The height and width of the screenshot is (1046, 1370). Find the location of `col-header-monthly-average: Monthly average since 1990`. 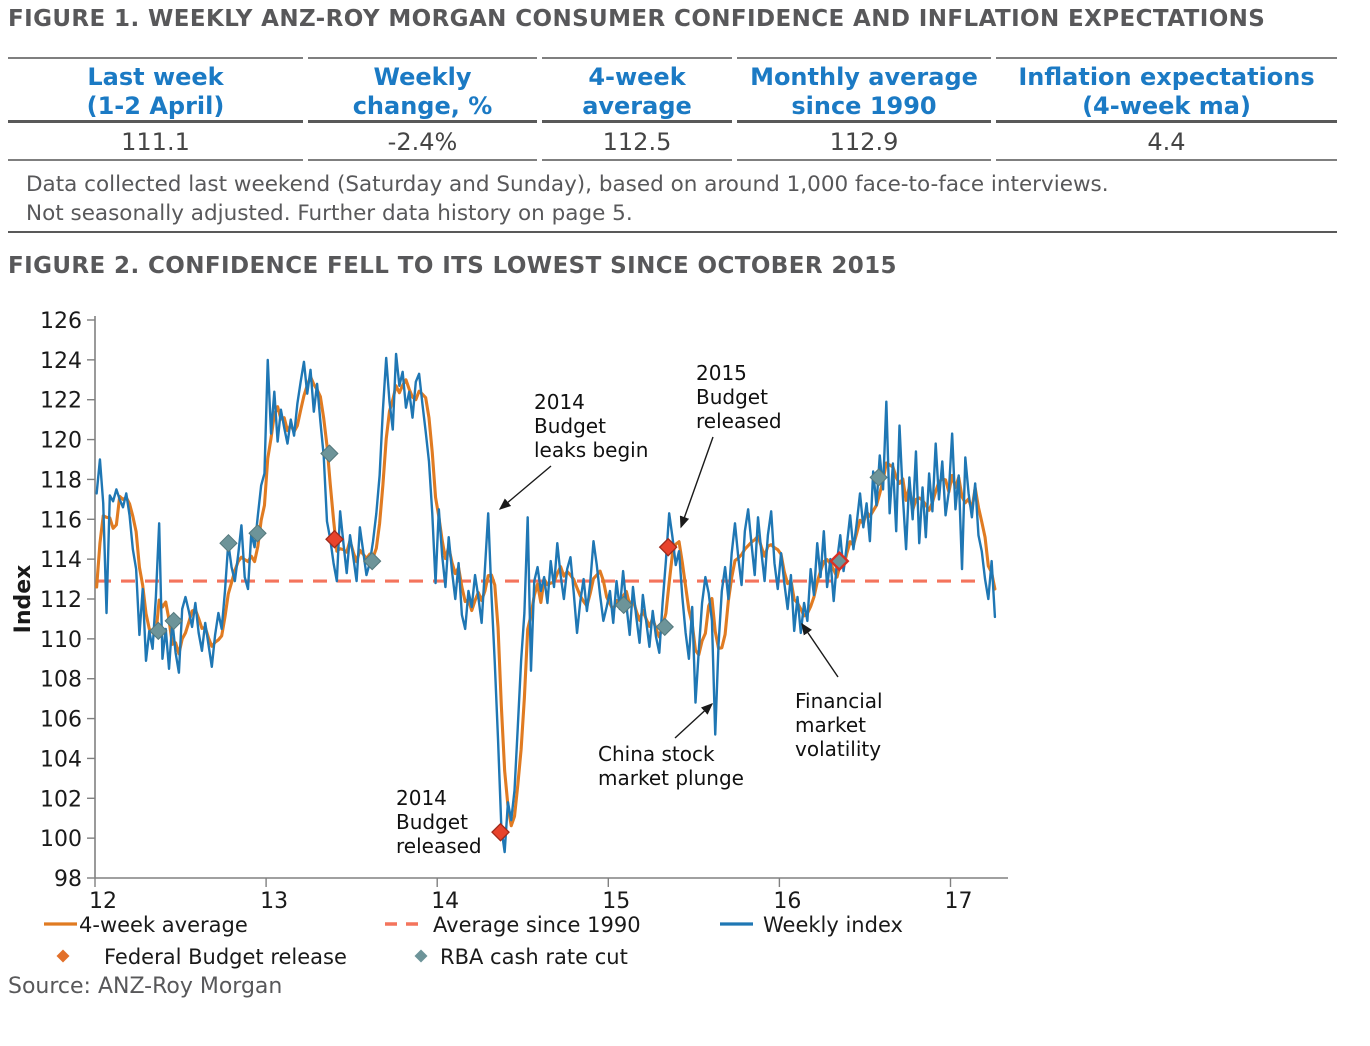

col-header-monthly-average: Monthly average since 1990 is located at coordinates (864, 90).